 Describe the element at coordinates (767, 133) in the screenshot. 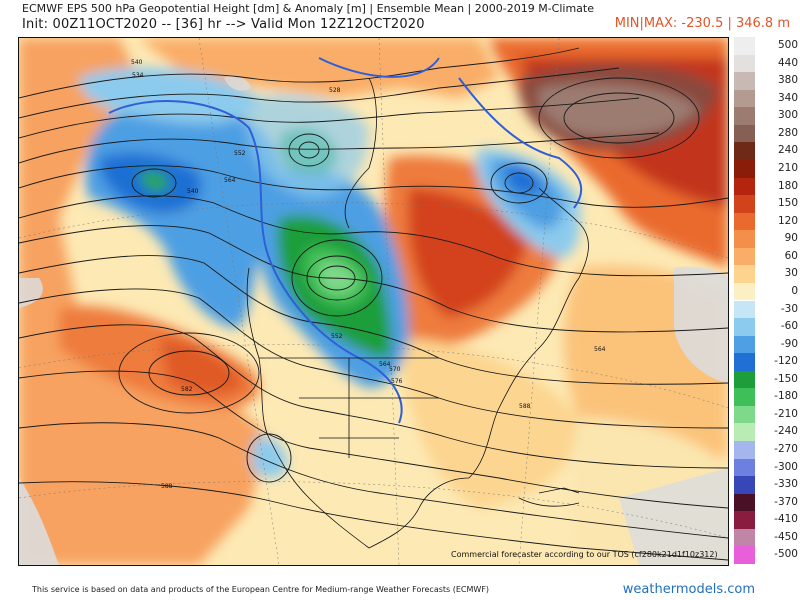

I see `colorbar-entry: 280` at that location.